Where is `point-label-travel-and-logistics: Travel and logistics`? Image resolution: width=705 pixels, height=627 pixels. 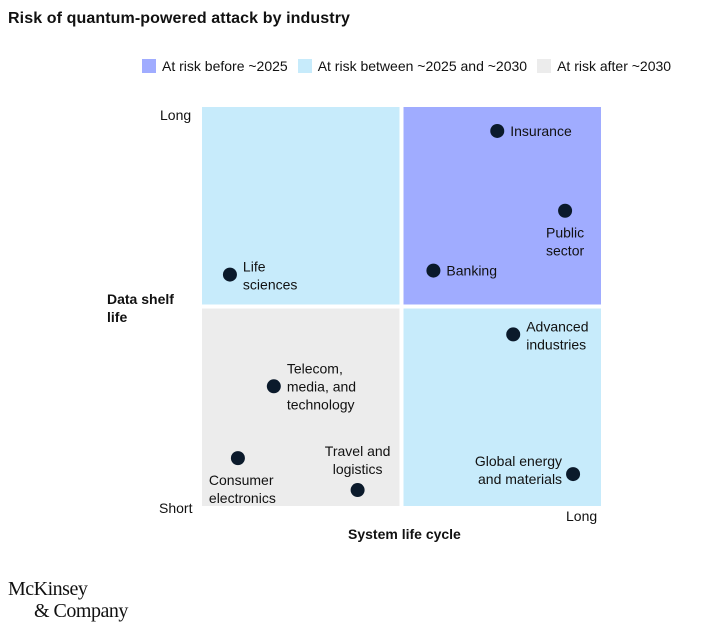 point-label-travel-and-logistics: Travel and logistics is located at coordinates (358, 460).